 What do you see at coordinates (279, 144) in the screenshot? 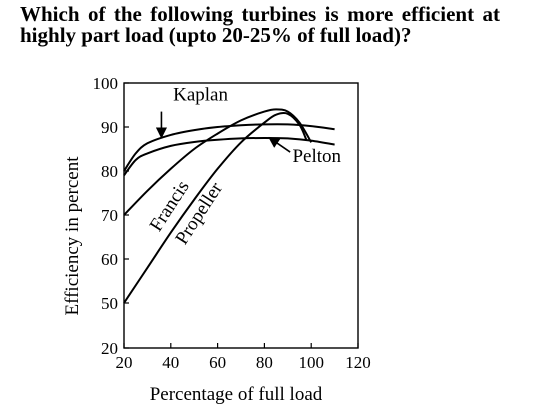
I see `pelton-pointer-arrow` at bounding box center [279, 144].